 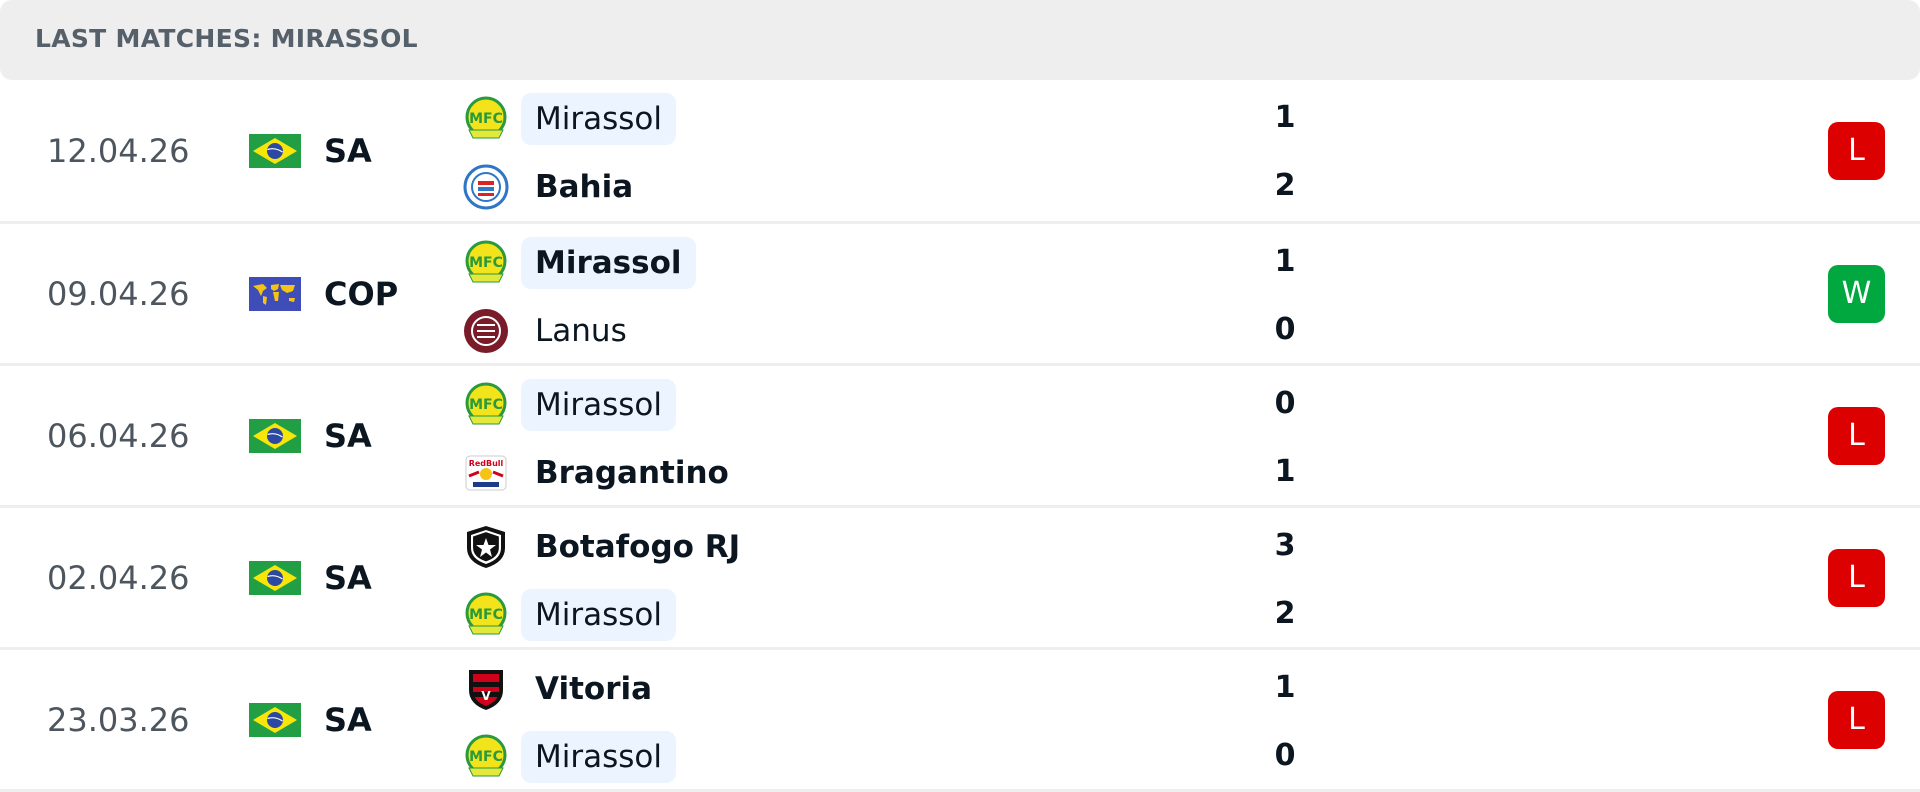 What do you see at coordinates (118, 577) in the screenshot?
I see `match-date: 02.04.26` at bounding box center [118, 577].